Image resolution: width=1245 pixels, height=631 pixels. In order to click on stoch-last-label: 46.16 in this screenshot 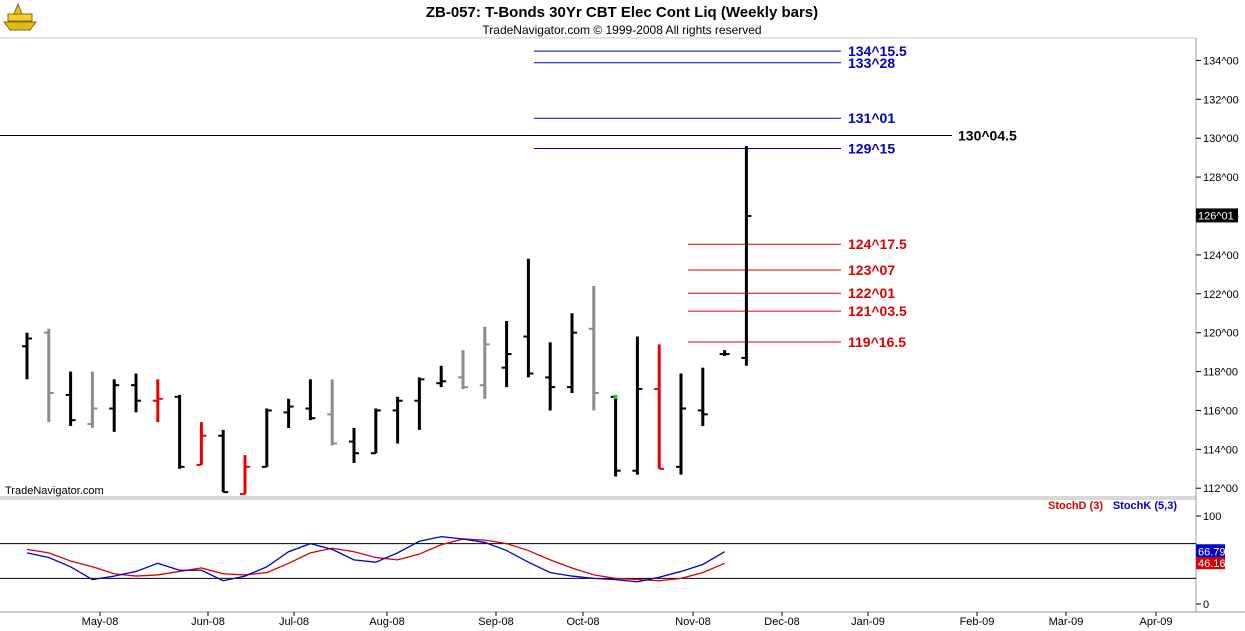, I will do `click(1212, 564)`.